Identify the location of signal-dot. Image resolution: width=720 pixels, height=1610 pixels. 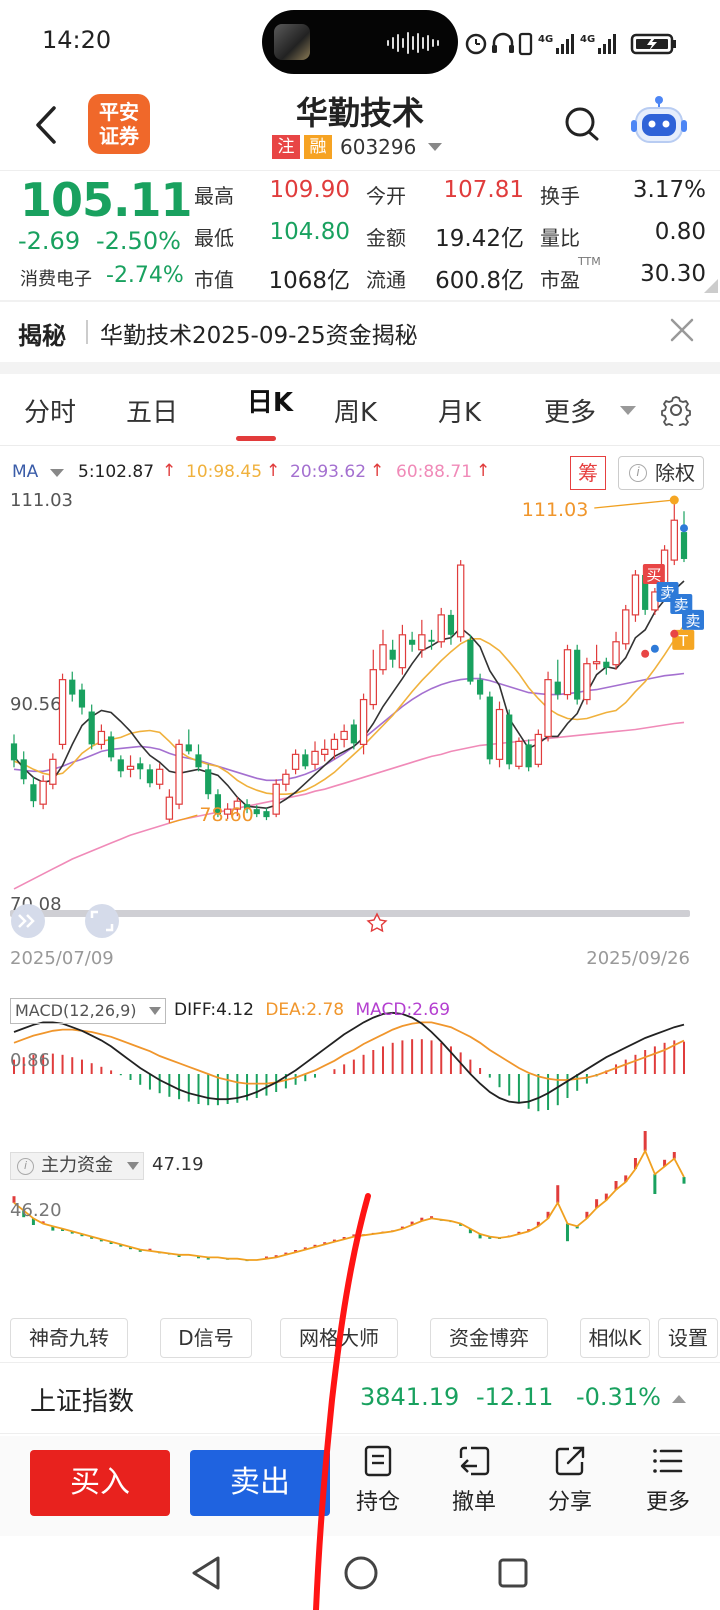
(654, 648).